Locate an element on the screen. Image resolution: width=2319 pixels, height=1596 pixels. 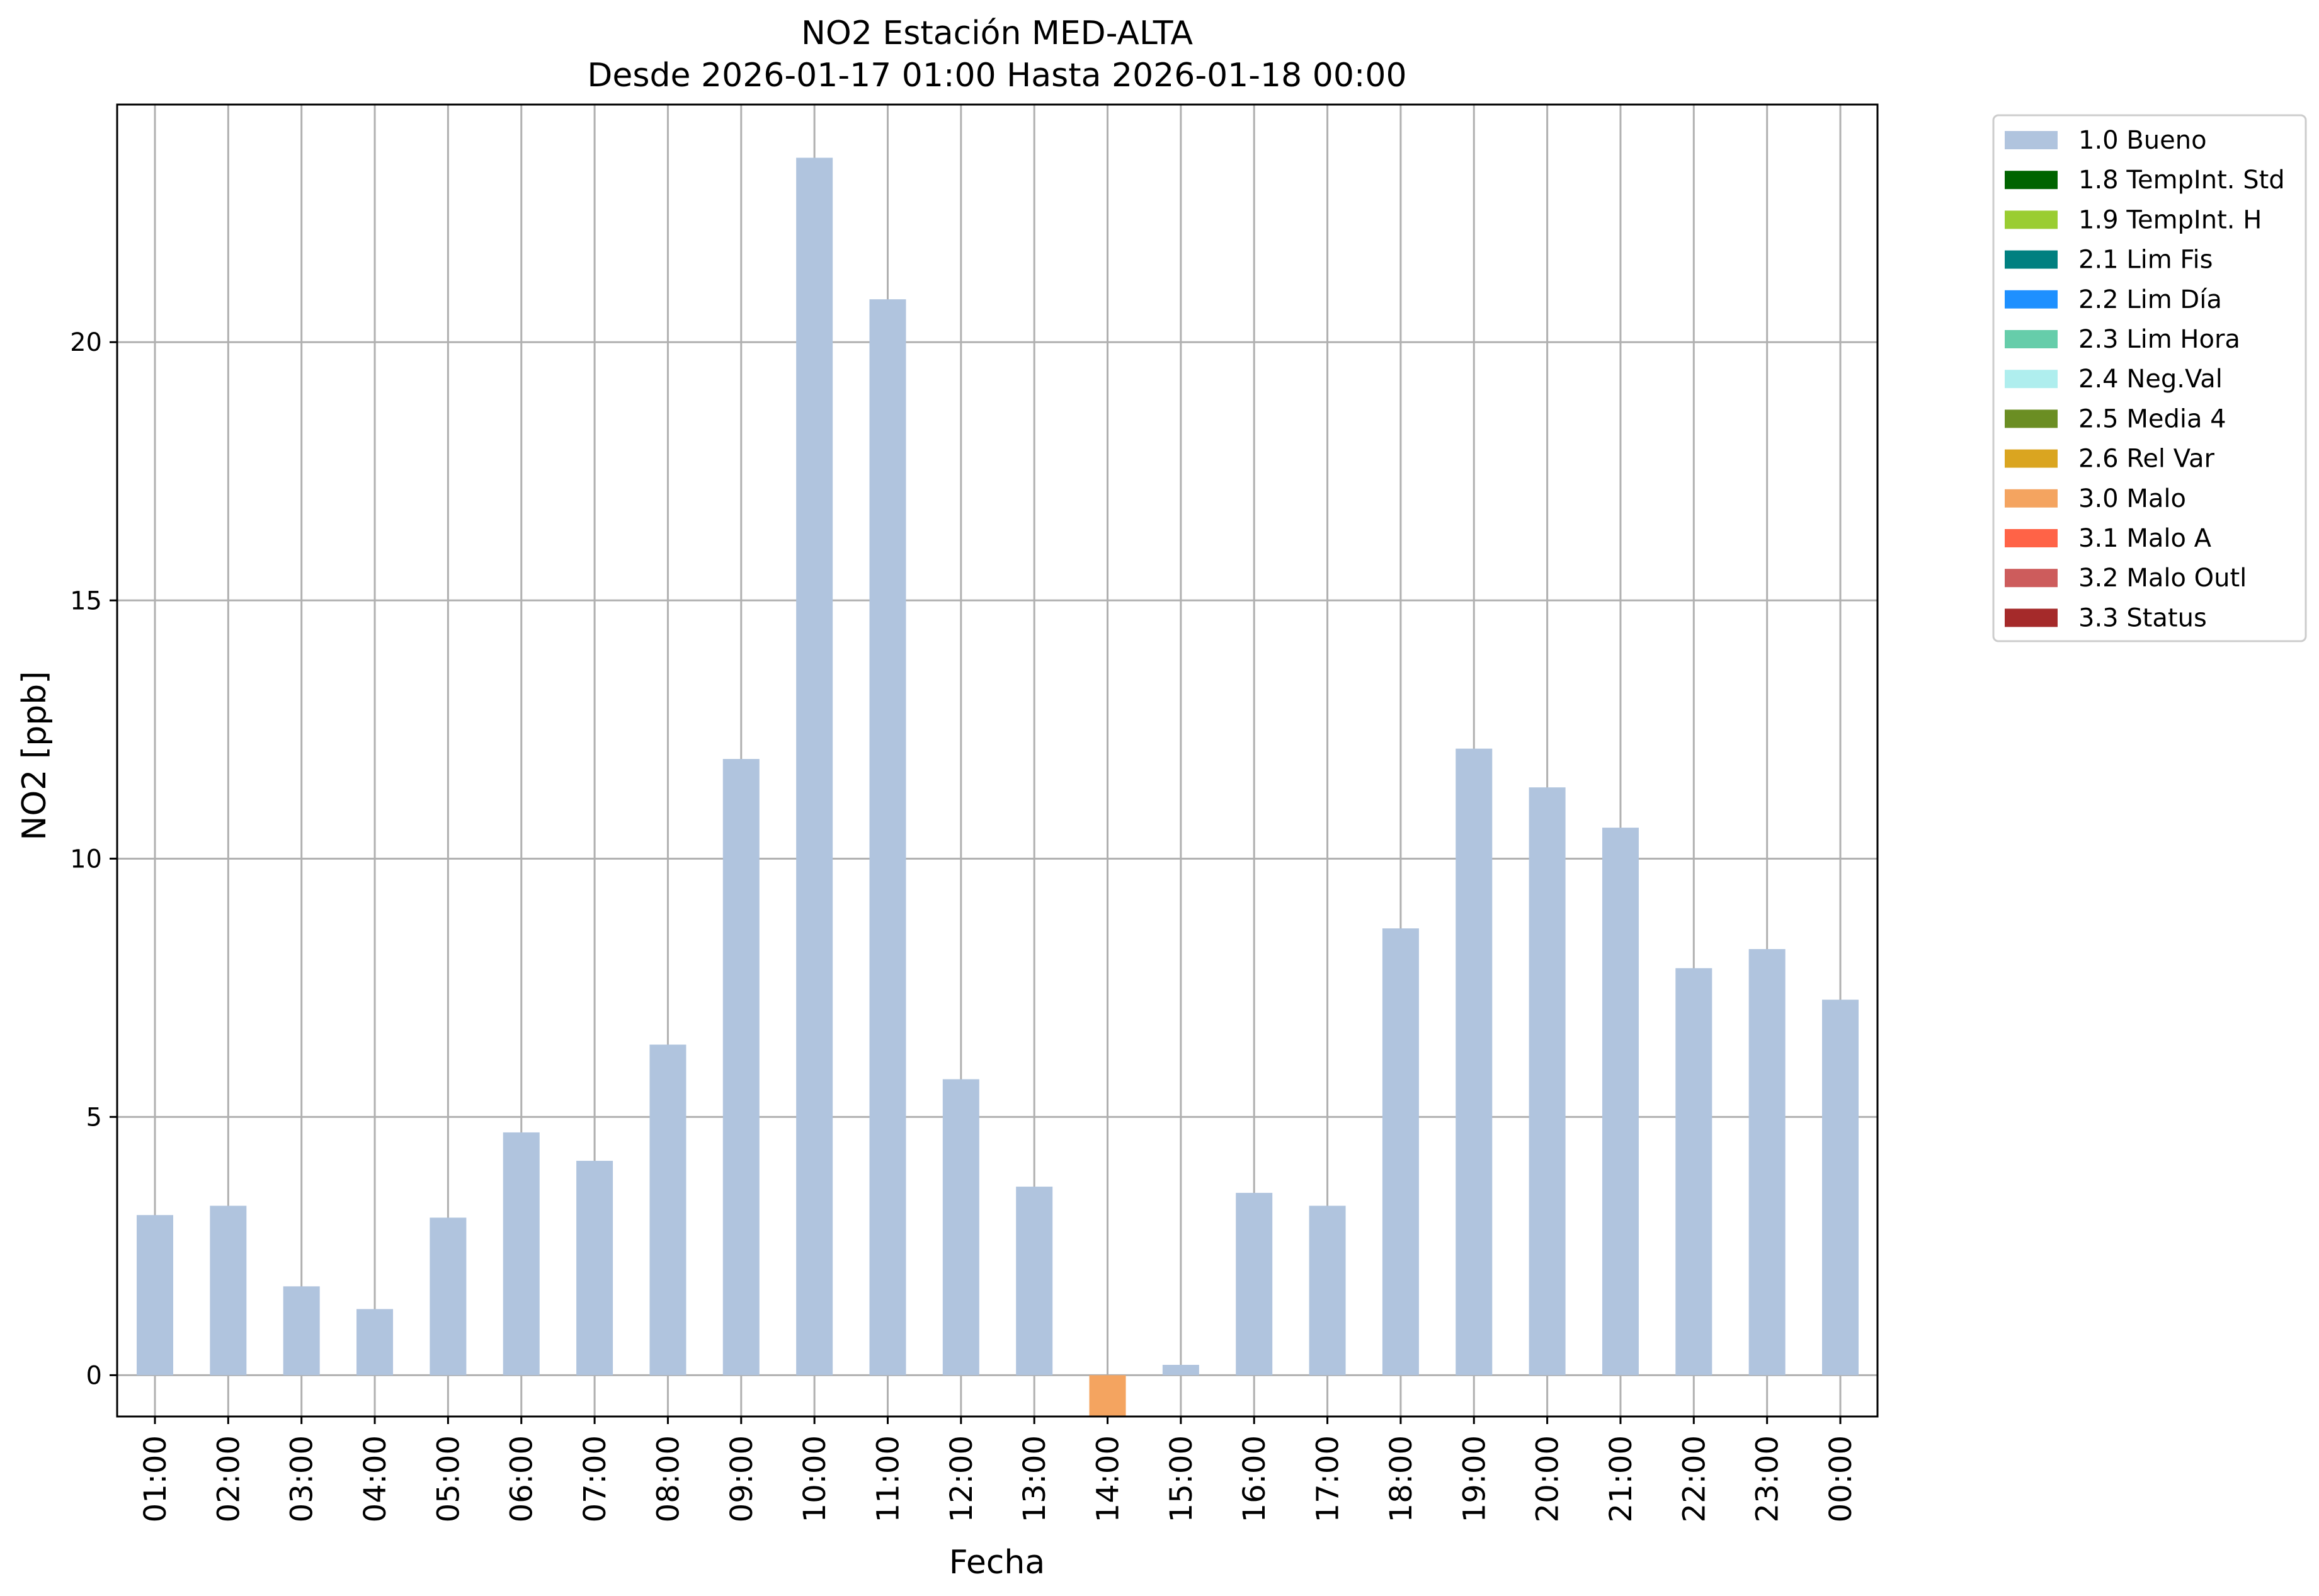
bar-20:00 is located at coordinates (1547, 1081).